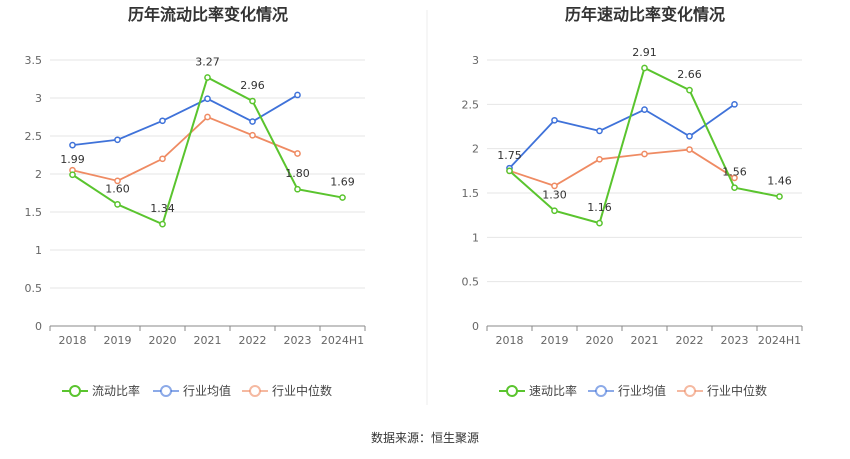  What do you see at coordinates (734, 172) in the screenshot?
I see `data-label: 1.56` at bounding box center [734, 172].